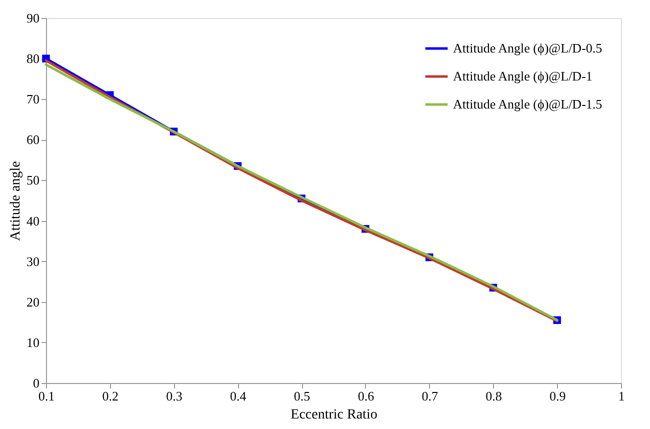  I want to click on x-tick-label: 0.6, so click(366, 396).